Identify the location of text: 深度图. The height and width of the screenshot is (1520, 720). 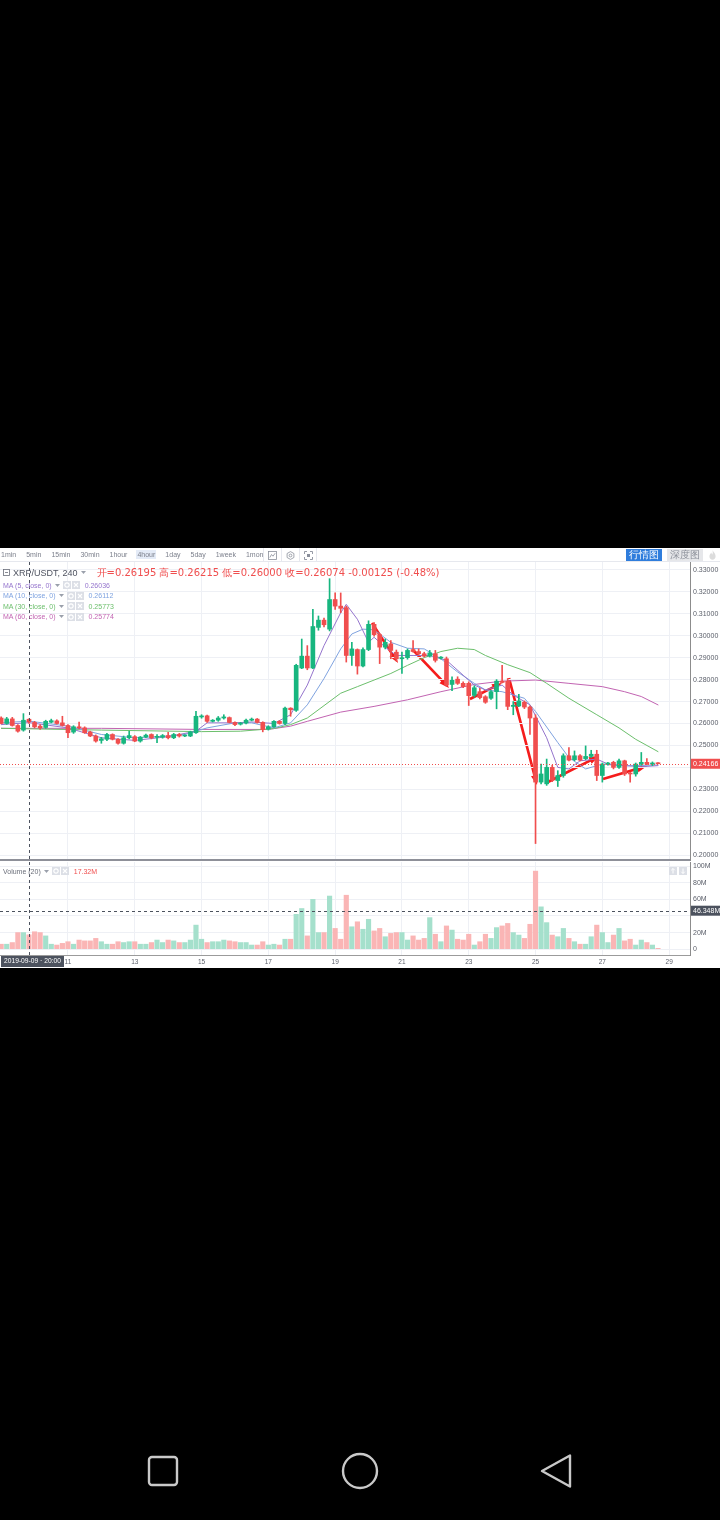
(685, 554).